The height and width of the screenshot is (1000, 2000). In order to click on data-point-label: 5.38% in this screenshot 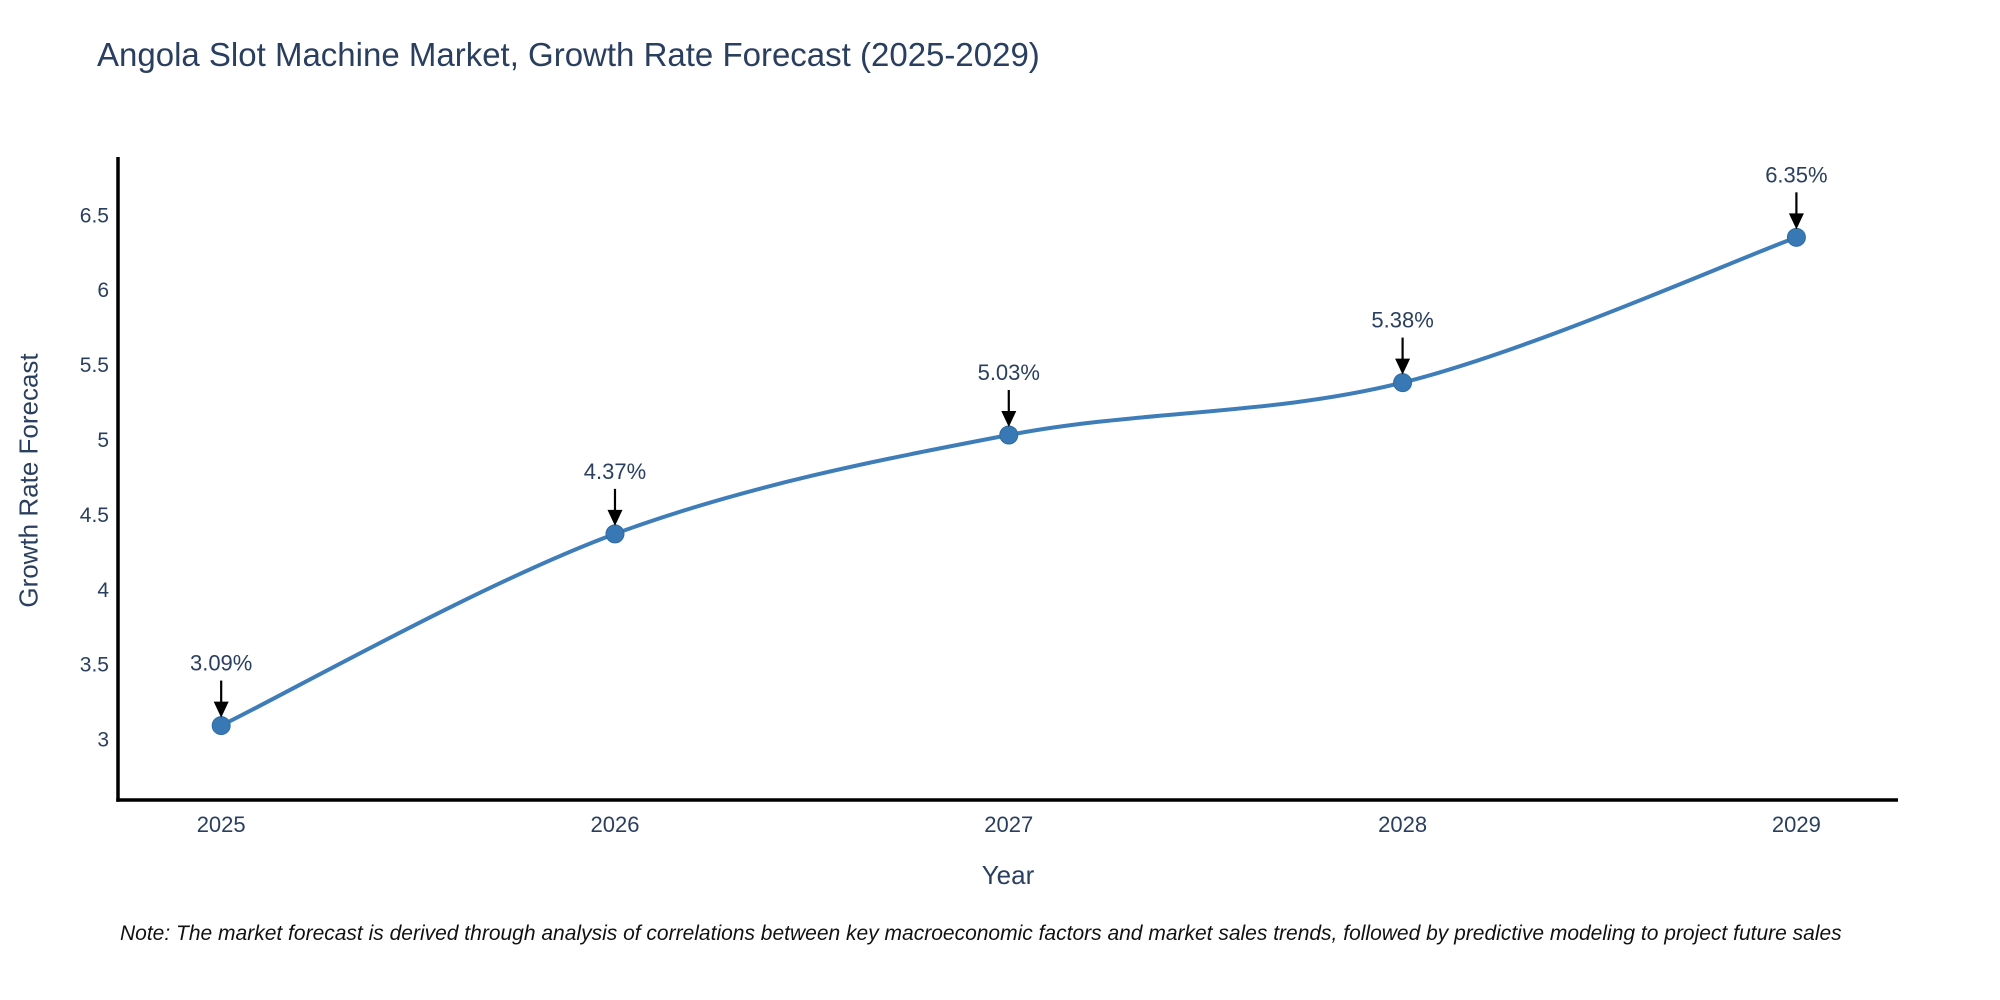, I will do `click(1402, 320)`.